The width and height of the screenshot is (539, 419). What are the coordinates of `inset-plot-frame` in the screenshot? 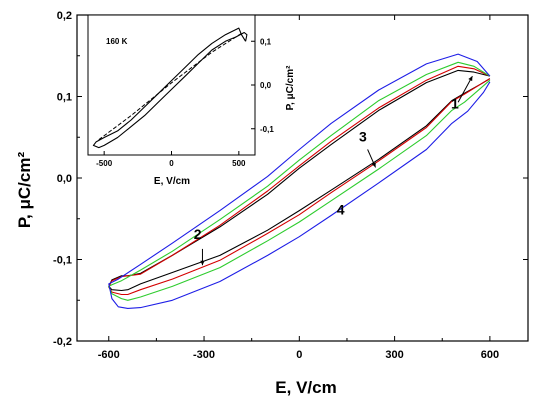 It's located at (171, 85).